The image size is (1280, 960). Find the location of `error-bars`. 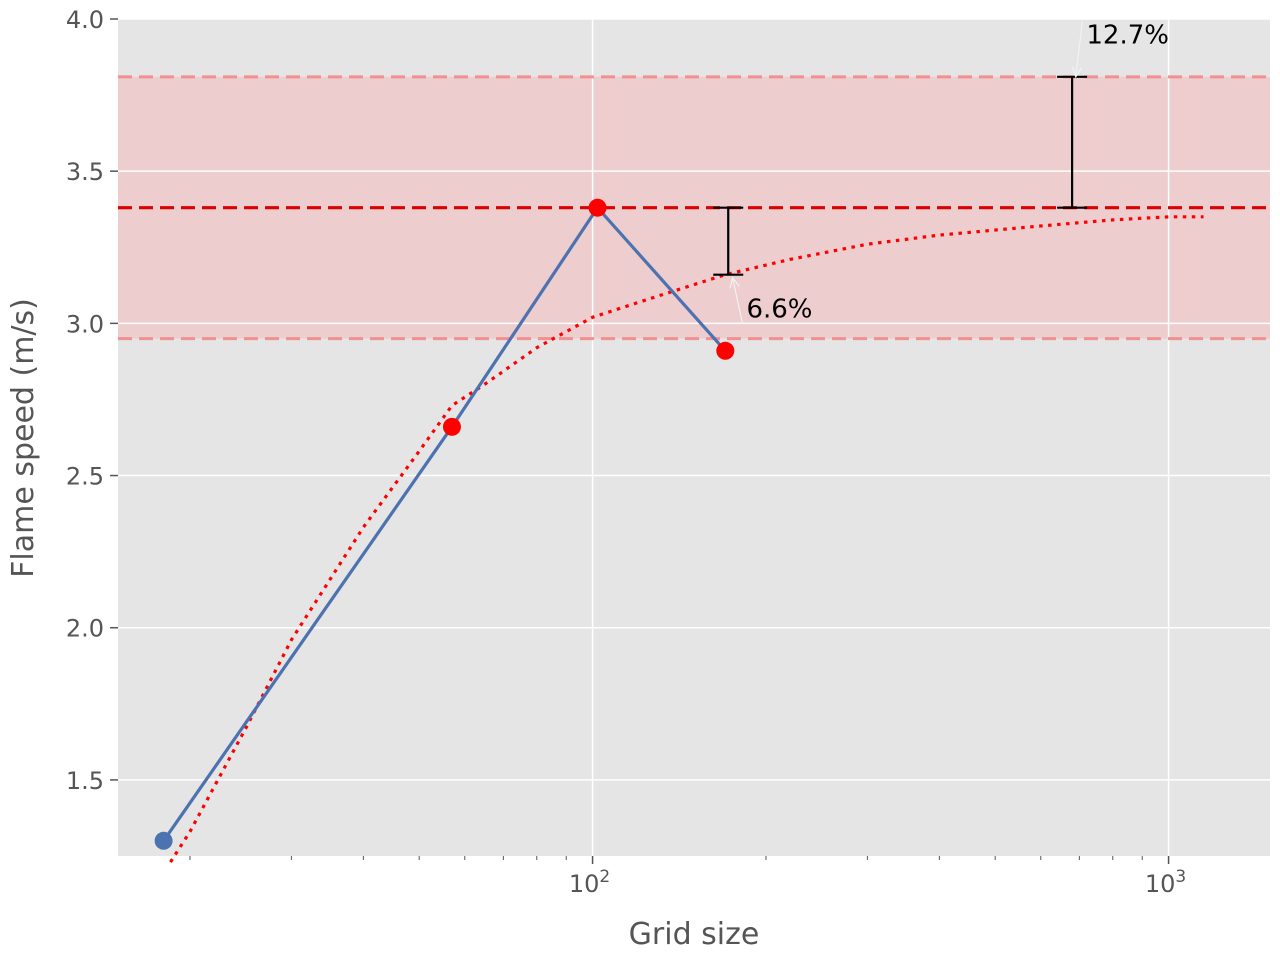

error-bars is located at coordinates (900, 175).